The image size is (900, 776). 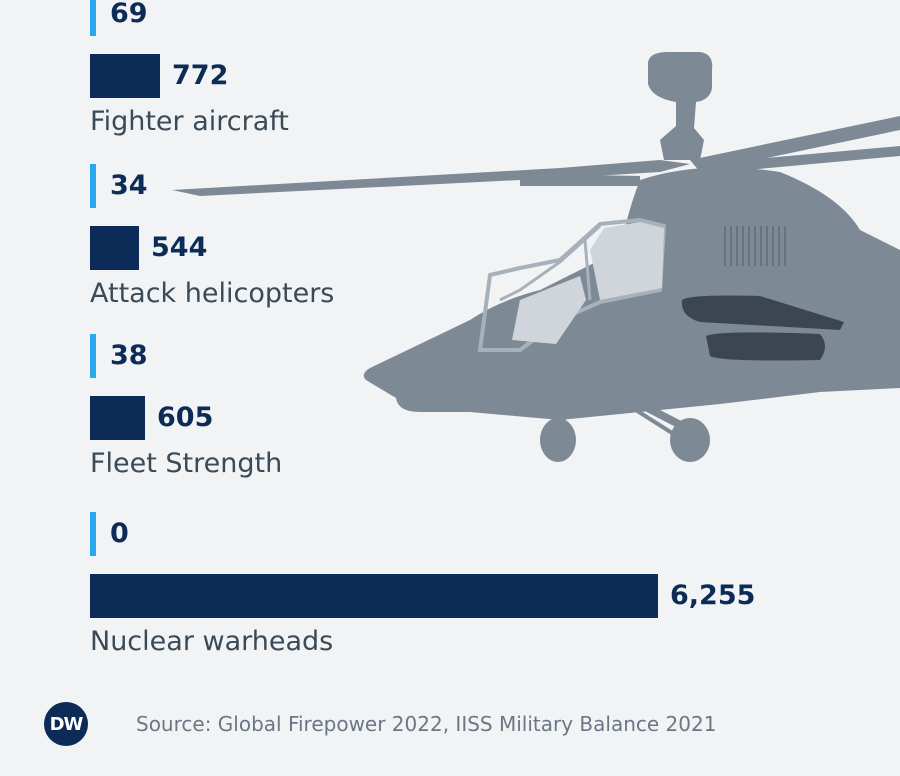 What do you see at coordinates (212, 641) in the screenshot?
I see `category-label-nuclear-warheads: Nuclear warheads` at bounding box center [212, 641].